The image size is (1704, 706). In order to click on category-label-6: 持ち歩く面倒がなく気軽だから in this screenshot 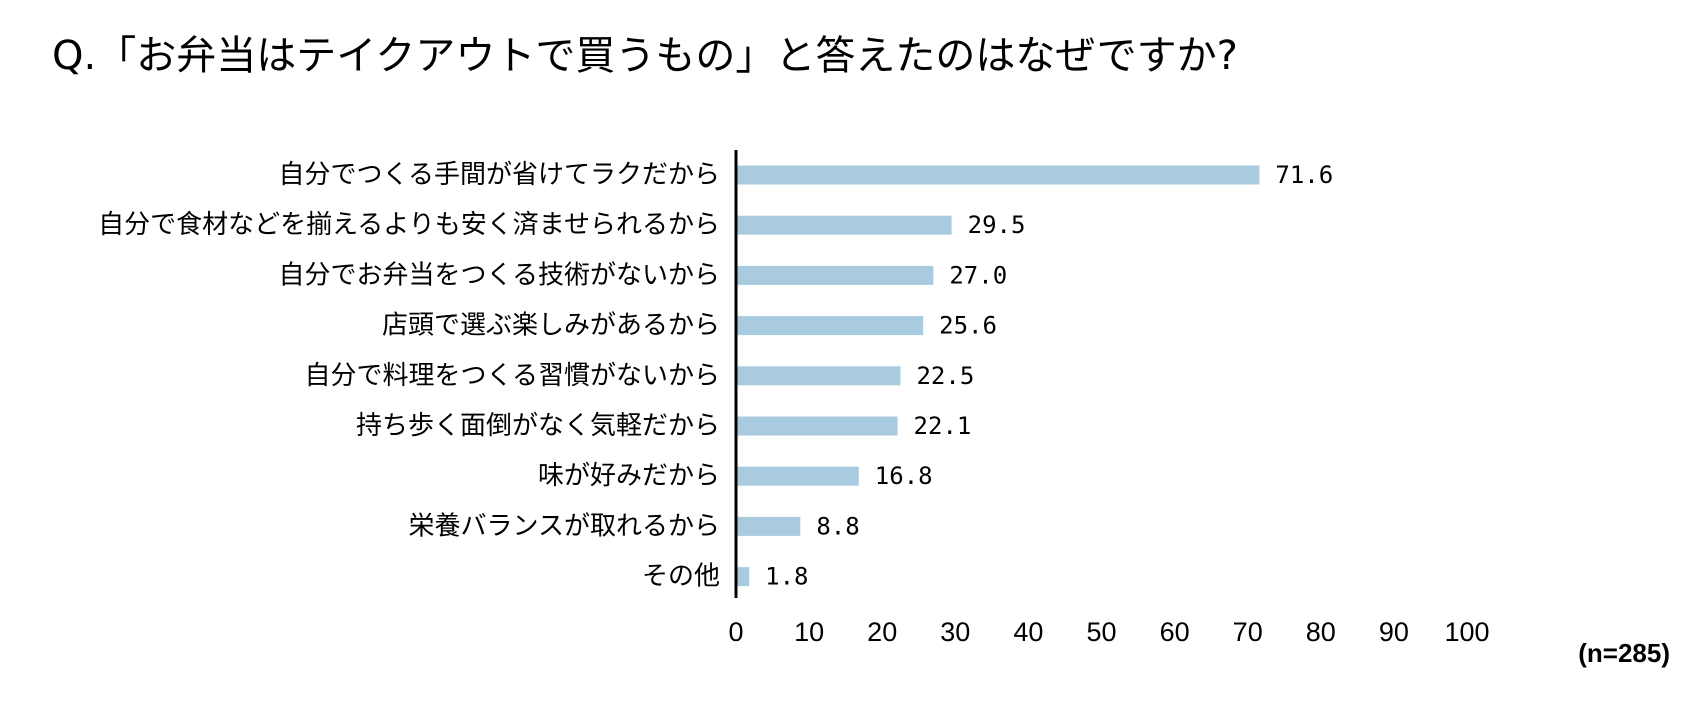, I will do `click(538, 426)`.